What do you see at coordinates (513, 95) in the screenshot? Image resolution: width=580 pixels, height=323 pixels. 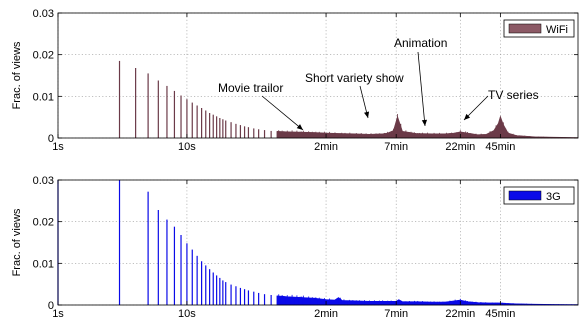 I see `annotation-label: TV series` at bounding box center [513, 95].